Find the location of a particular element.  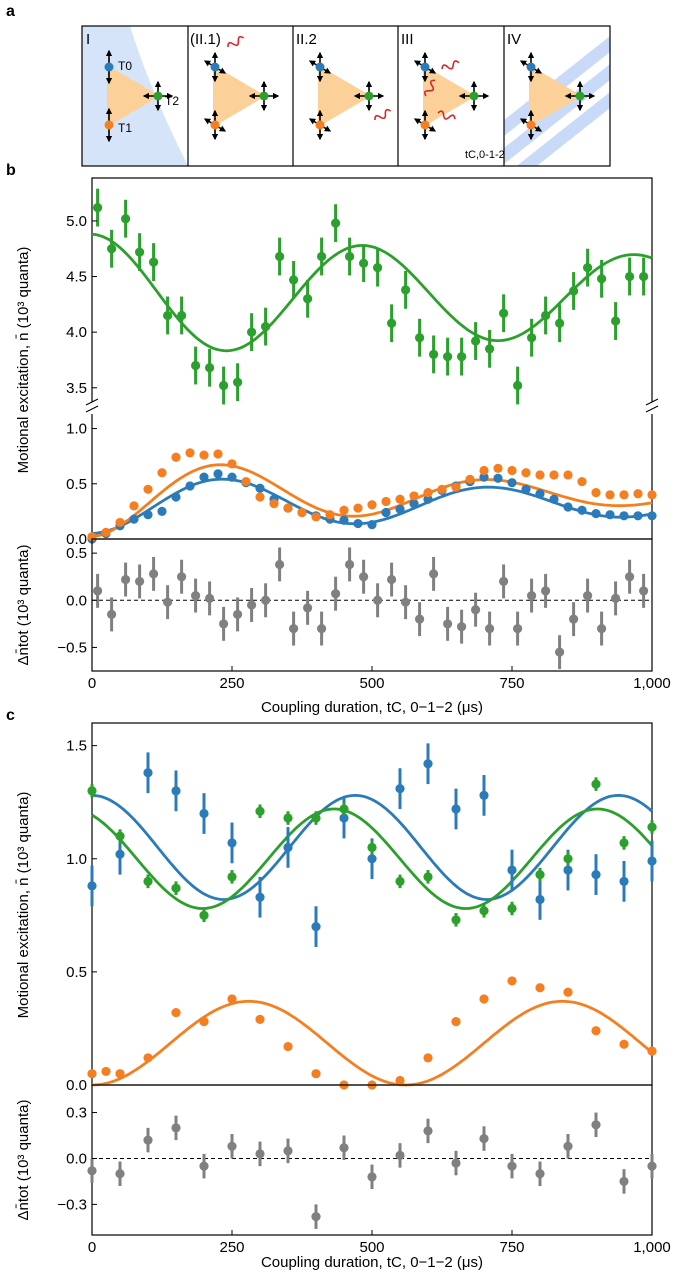

x-tick-label: 750 is located at coordinates (511, 683).